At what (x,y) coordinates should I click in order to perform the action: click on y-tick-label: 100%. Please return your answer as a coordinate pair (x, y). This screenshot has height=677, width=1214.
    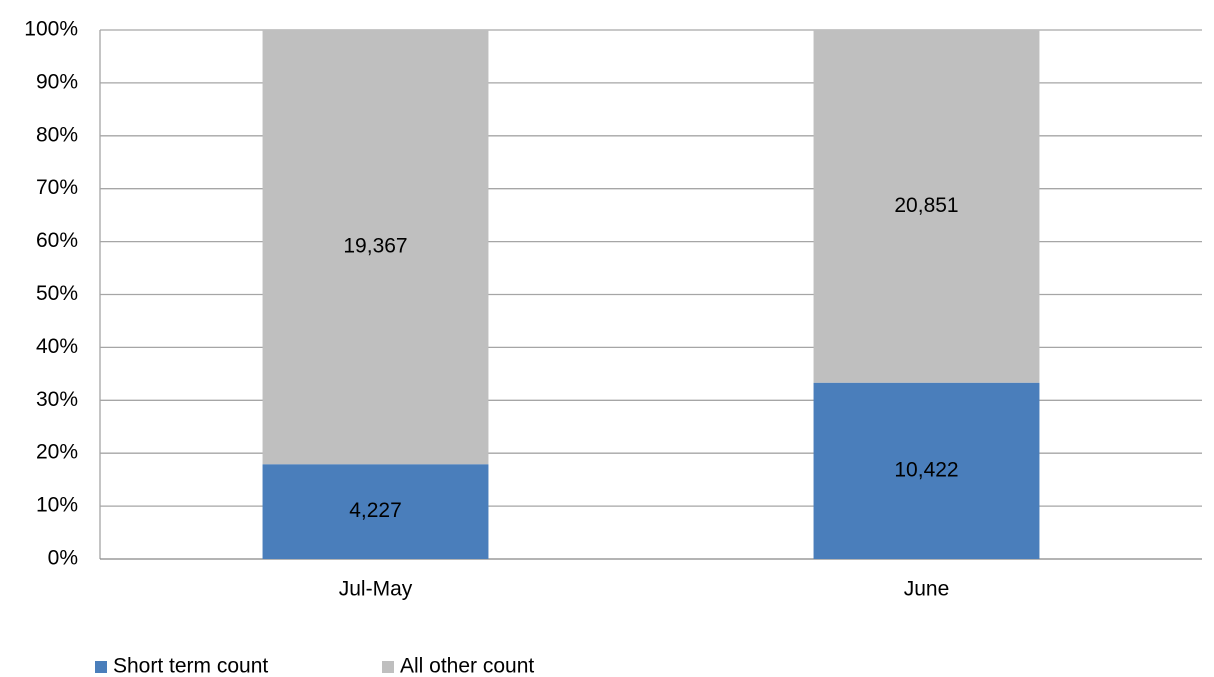
    Looking at the image, I should click on (51, 29).